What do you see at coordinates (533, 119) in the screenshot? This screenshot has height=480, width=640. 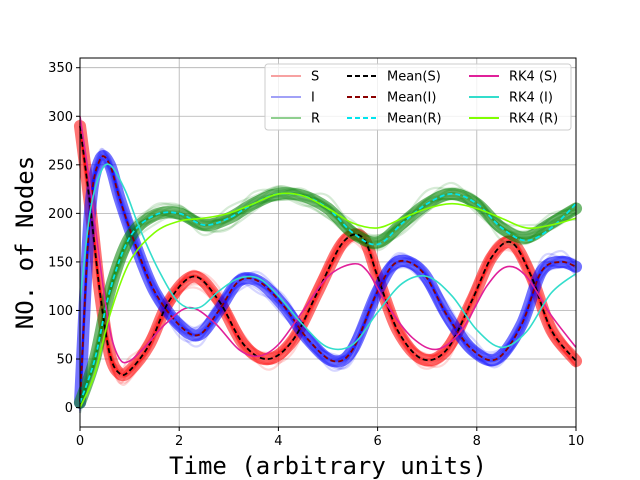 I see `legend-label: RK4 (R)` at bounding box center [533, 119].